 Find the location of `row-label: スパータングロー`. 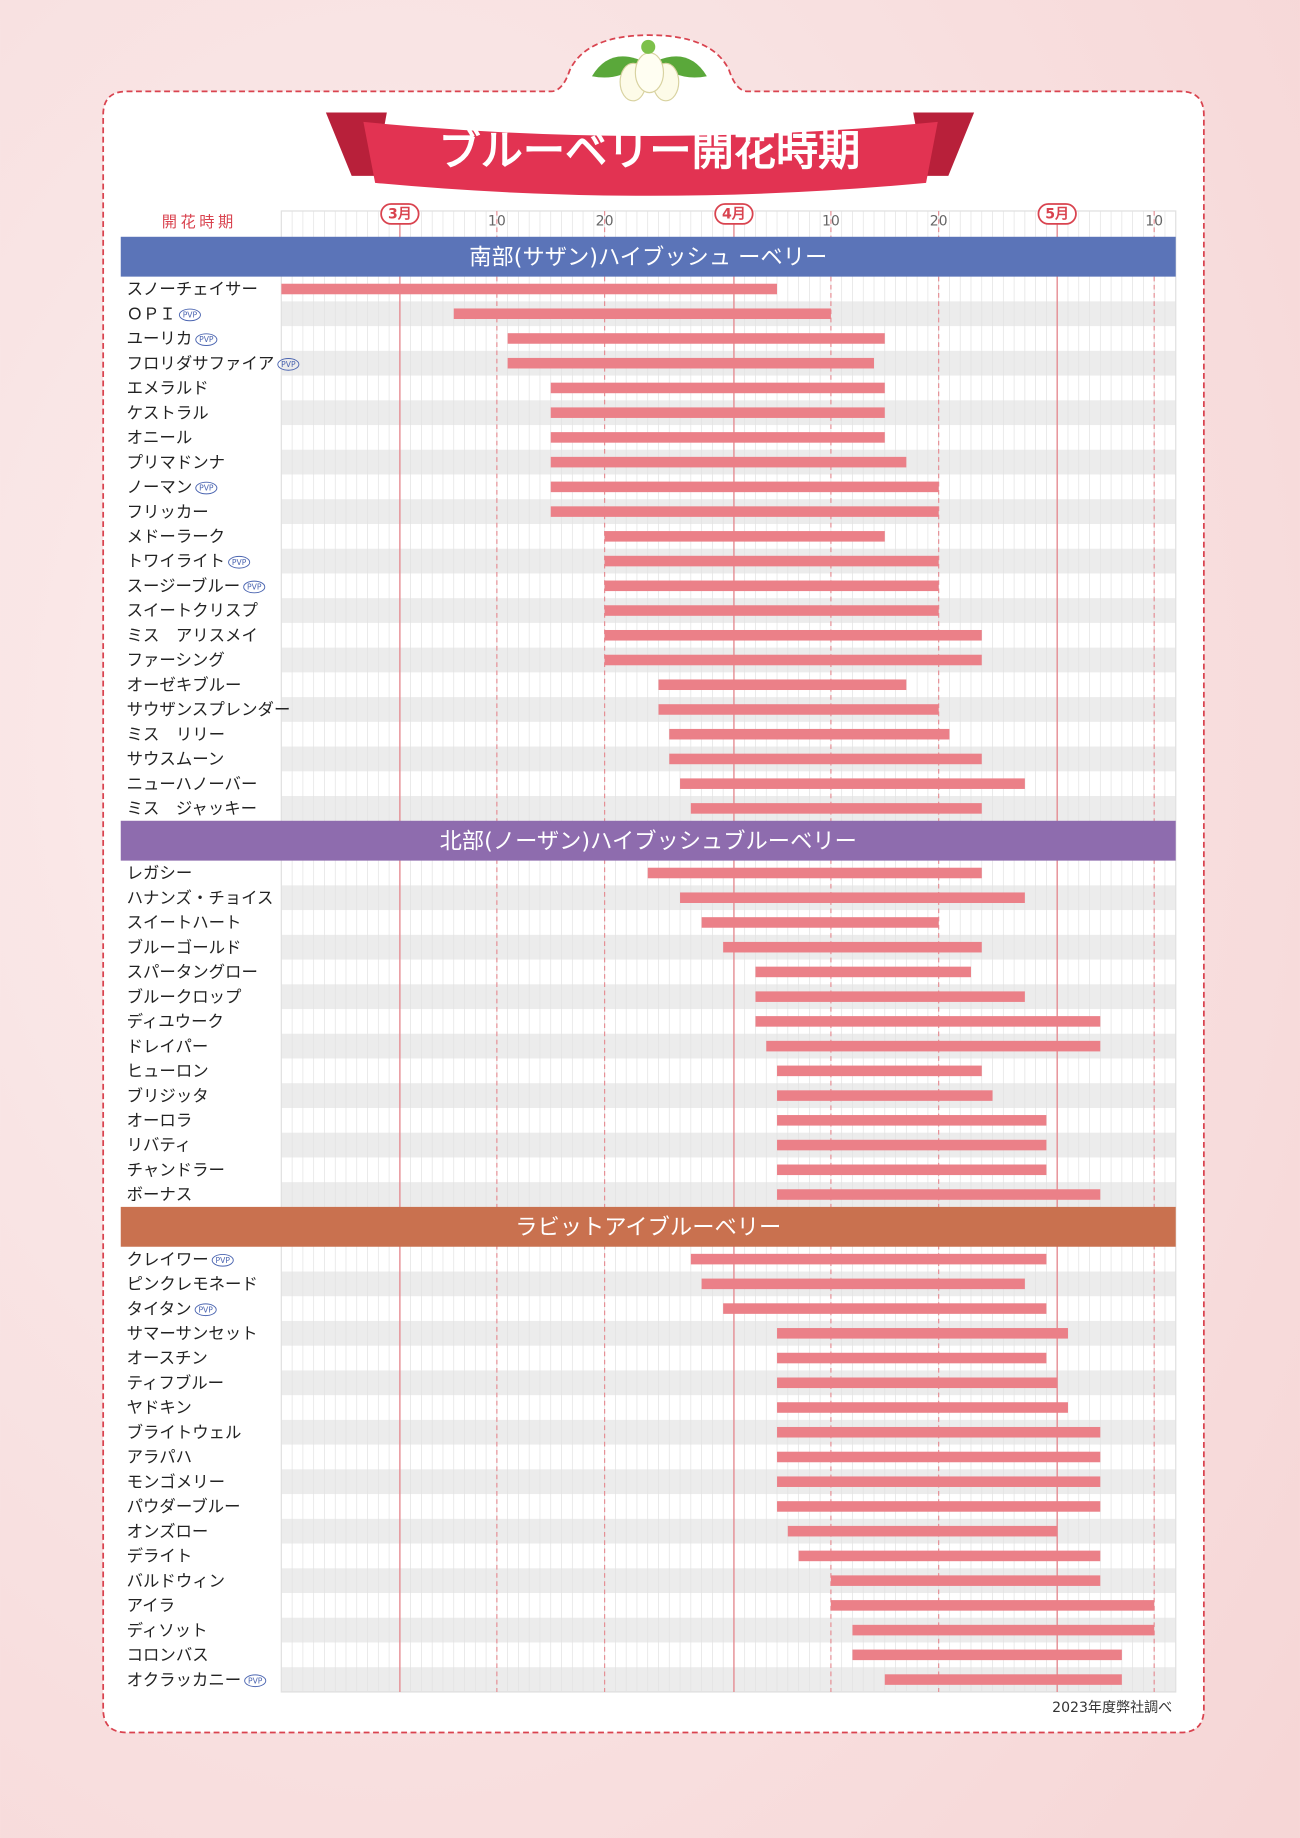

row-label: スパータングロー is located at coordinates (192, 972).